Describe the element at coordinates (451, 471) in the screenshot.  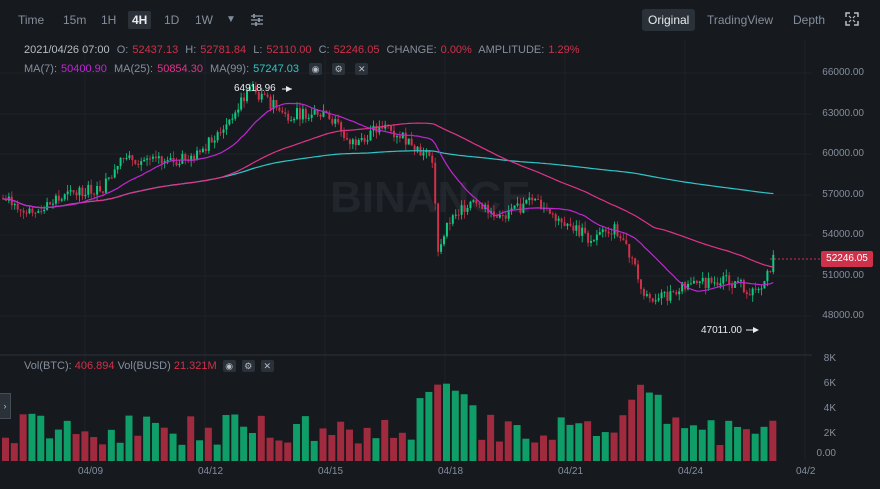
I see `date-axis-label: 04/18` at that location.